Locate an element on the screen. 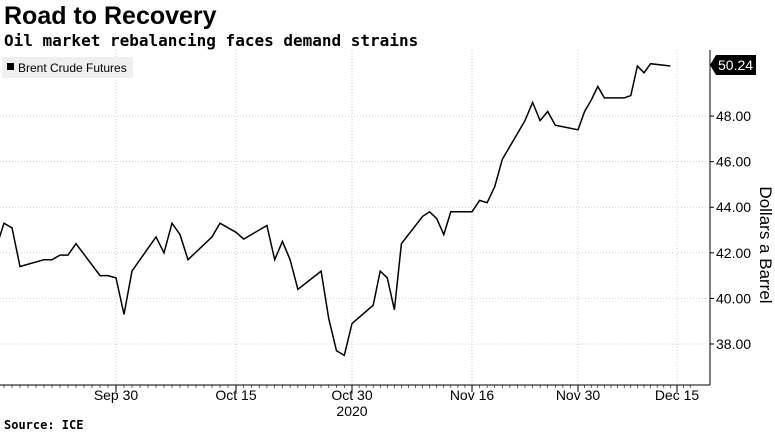  legend-box is located at coordinates (67, 67).